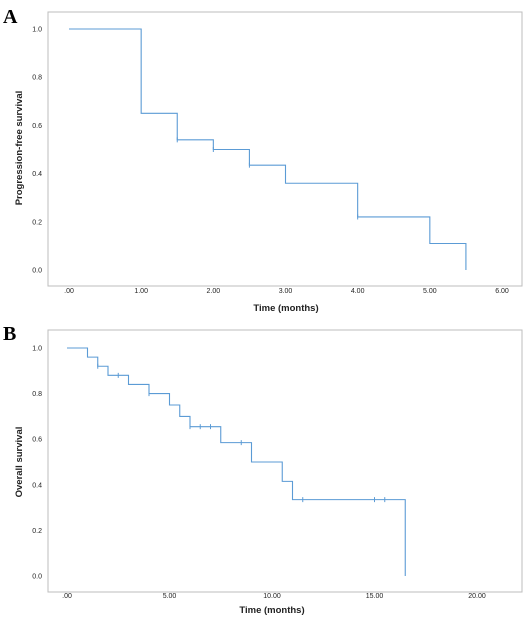  What do you see at coordinates (37, 349) in the screenshot?
I see `panel-b-y-tick-label: 1.0` at bounding box center [37, 349].